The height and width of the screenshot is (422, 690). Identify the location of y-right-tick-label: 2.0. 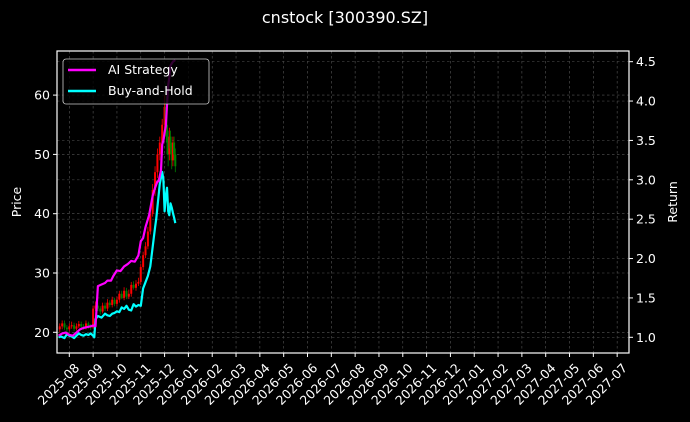
(646, 258).